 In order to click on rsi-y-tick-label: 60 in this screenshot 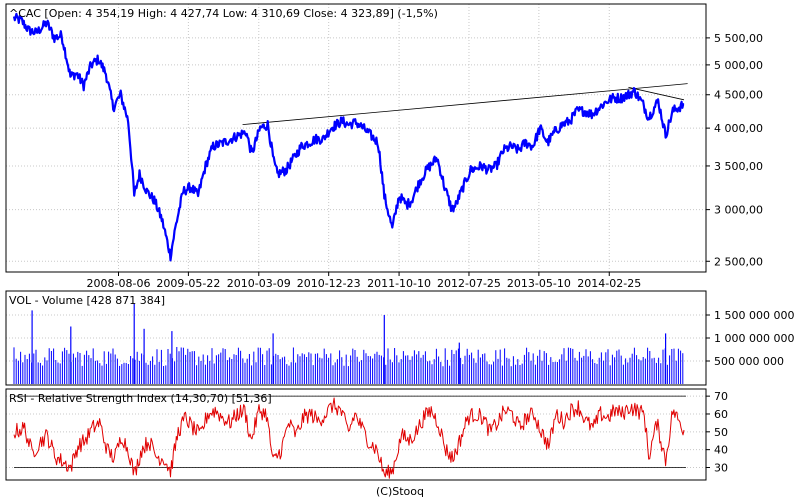, I will do `click(721, 414)`.